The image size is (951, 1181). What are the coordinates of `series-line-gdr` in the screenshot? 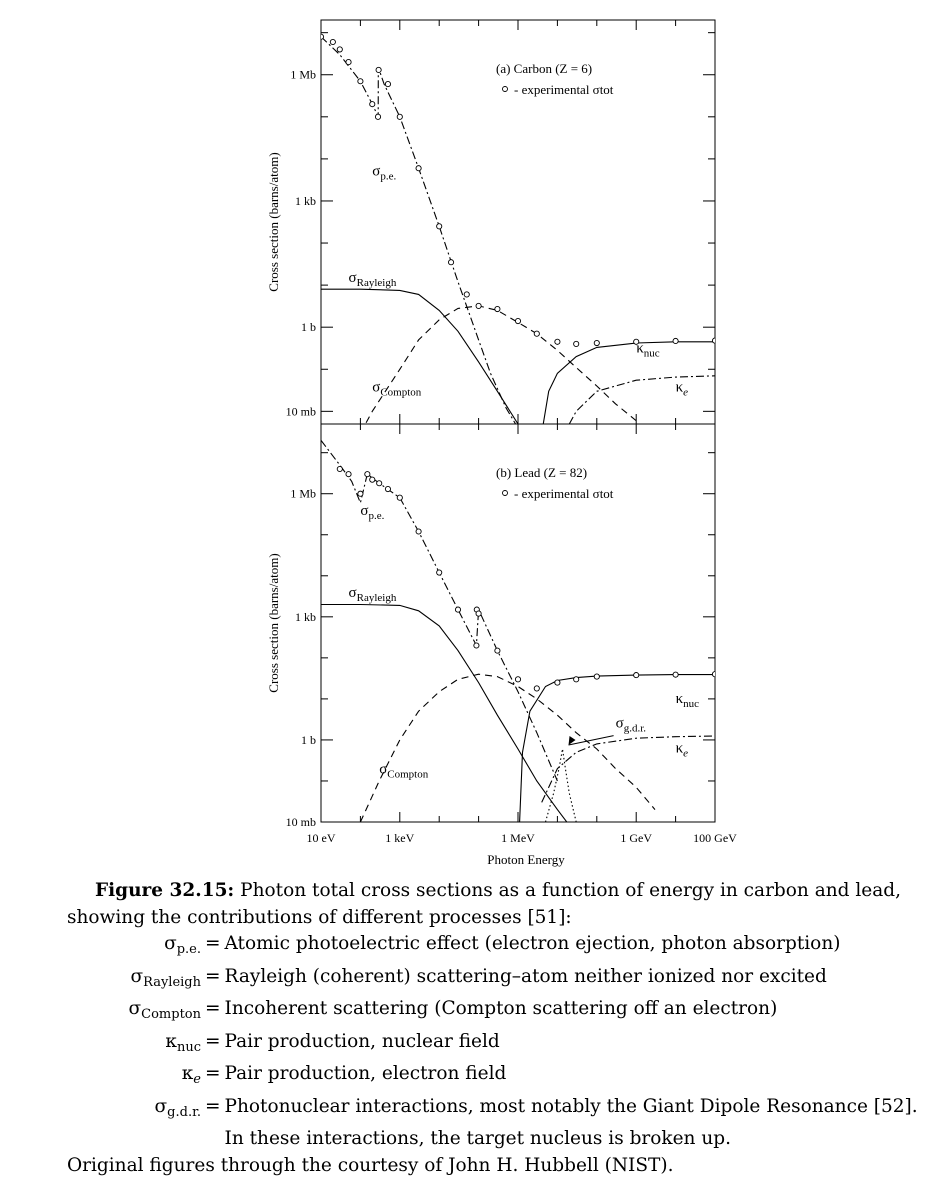 It's located at (560, 785).